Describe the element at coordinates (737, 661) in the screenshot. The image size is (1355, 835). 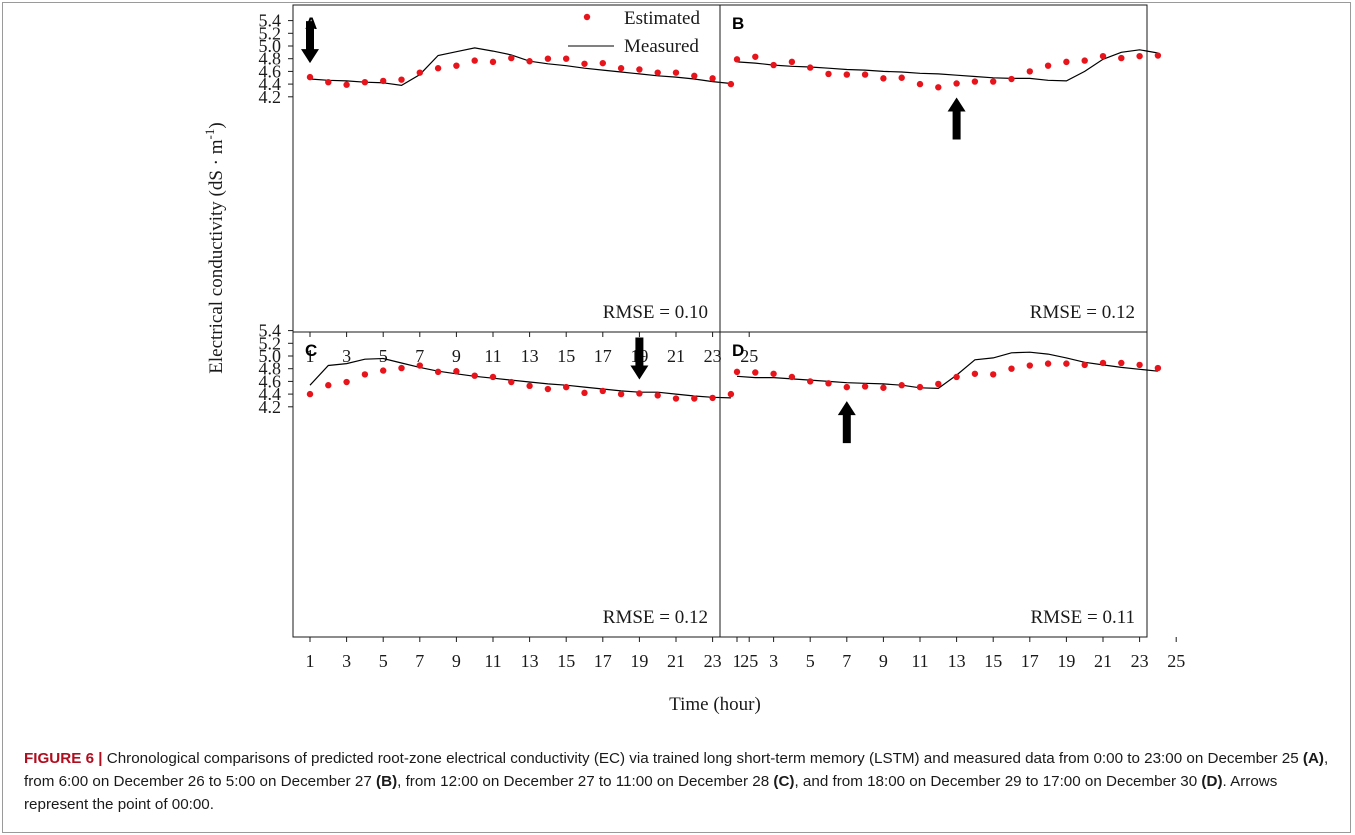
I see `panel-d-xtick-label: 1` at that location.